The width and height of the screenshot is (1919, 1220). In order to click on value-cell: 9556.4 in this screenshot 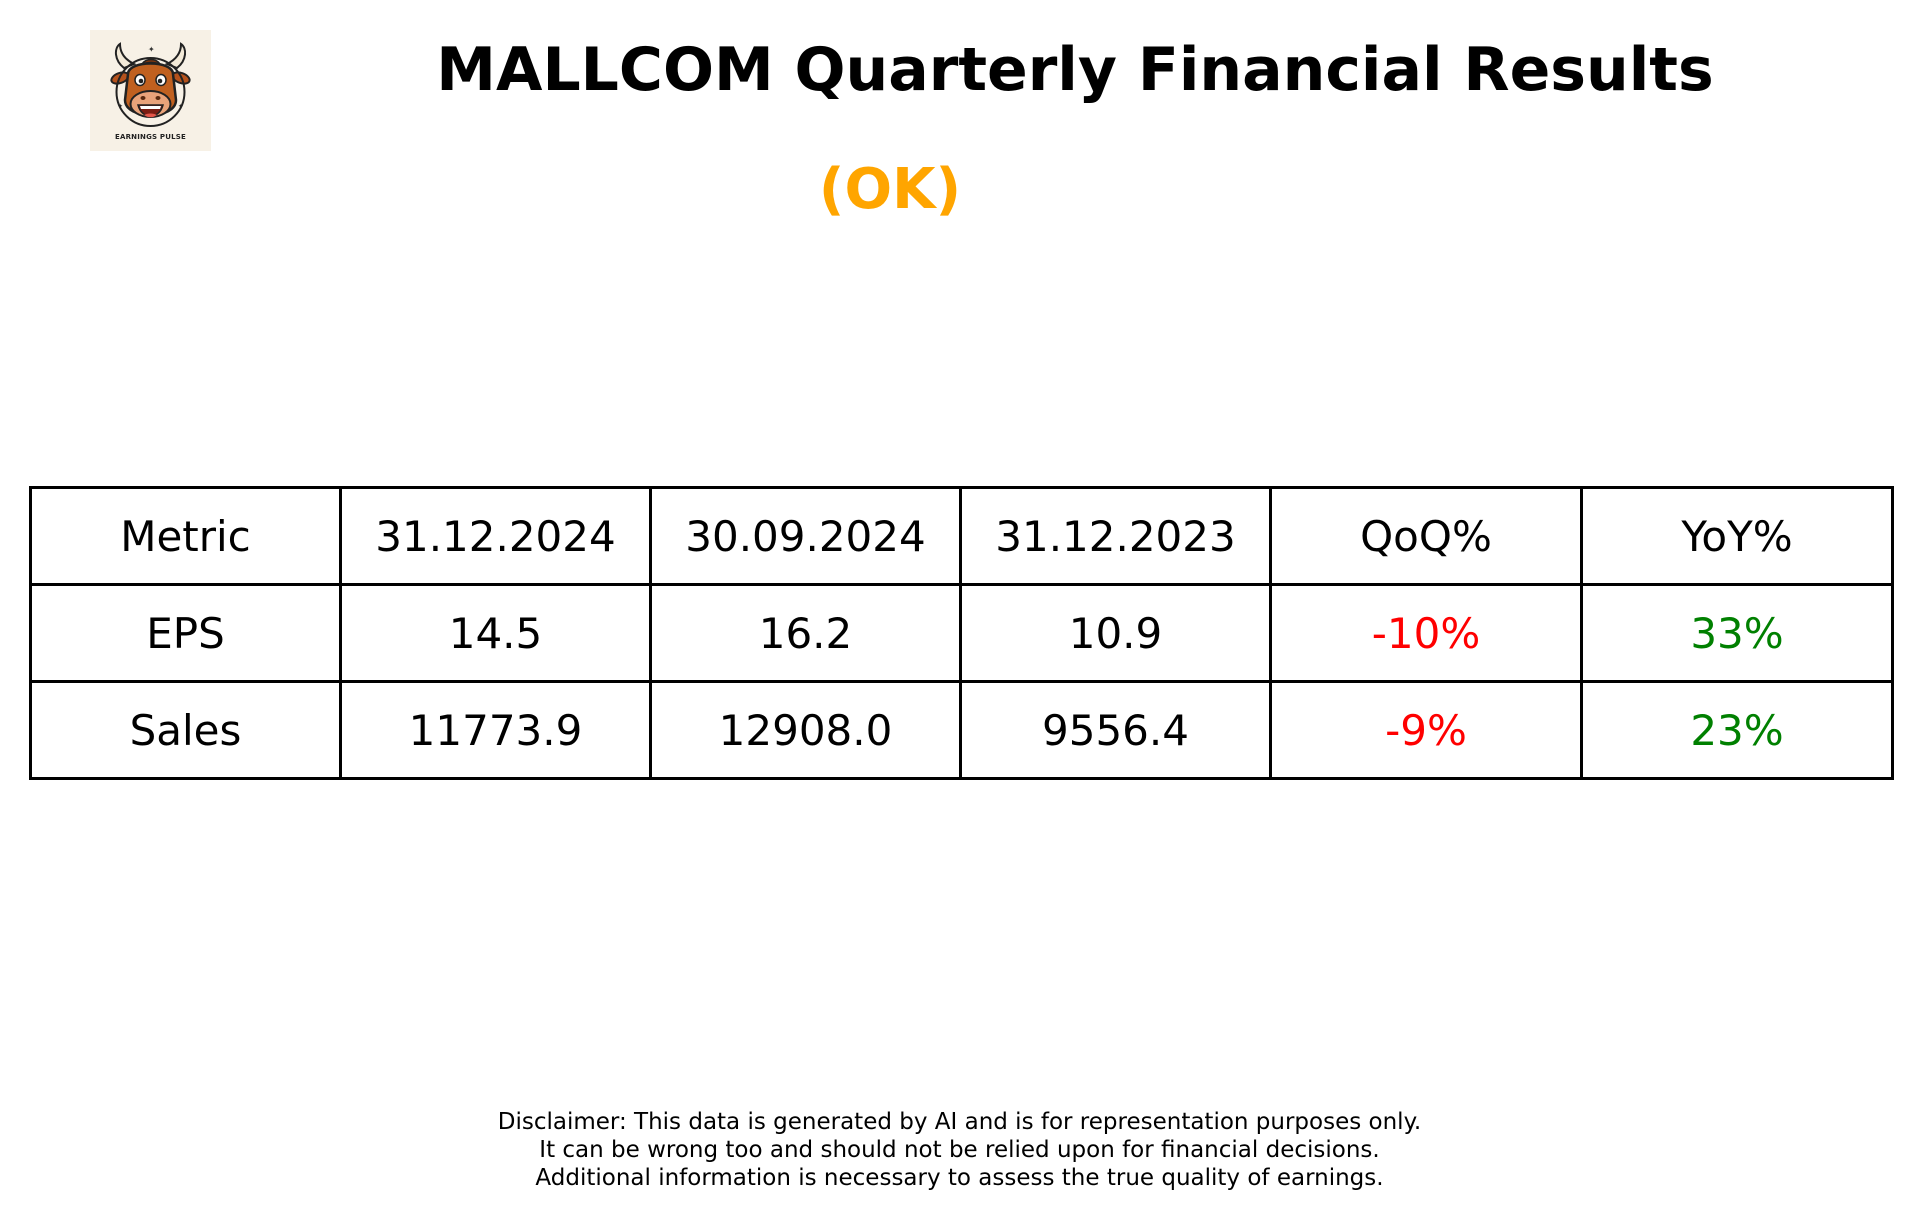, I will do `click(1115, 730)`.